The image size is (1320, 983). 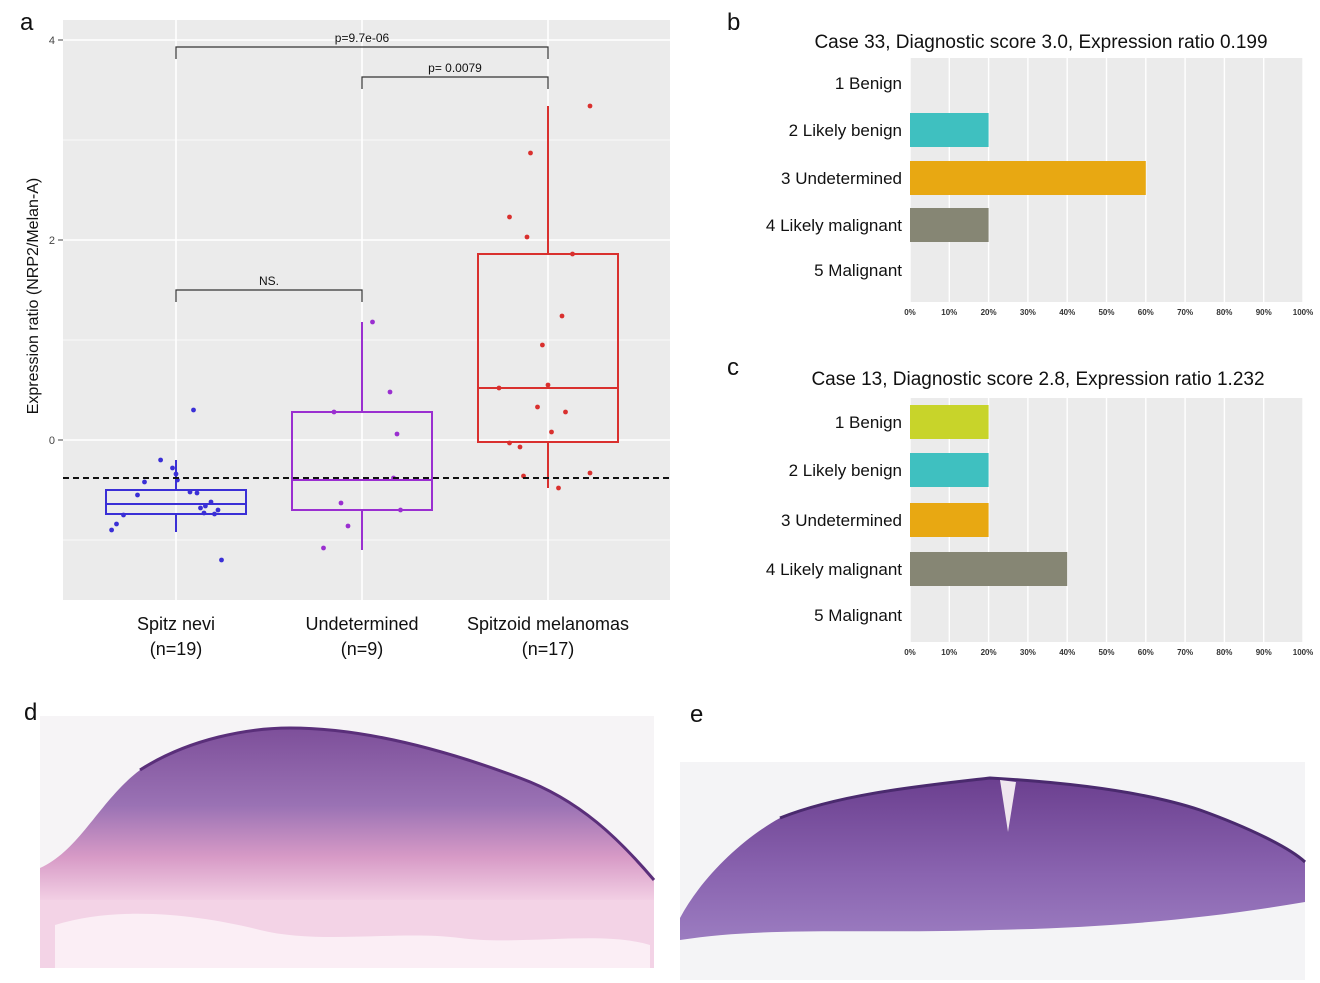 What do you see at coordinates (910, 652) in the screenshot?
I see `xtick-label: 0%` at bounding box center [910, 652].